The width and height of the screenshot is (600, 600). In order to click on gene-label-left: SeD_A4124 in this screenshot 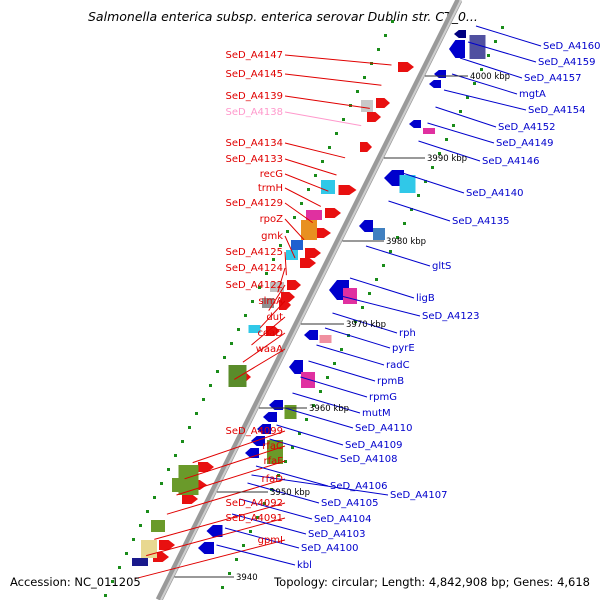, I will do `click(255, 268)`.